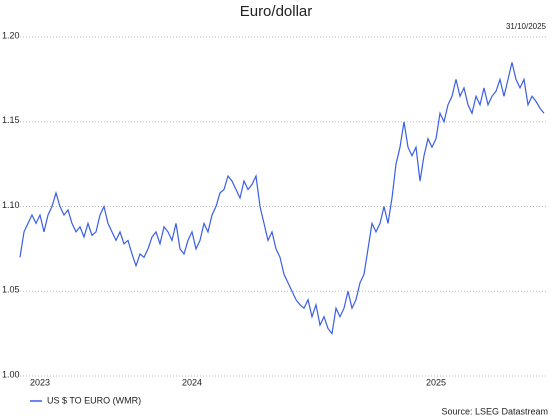 The width and height of the screenshot is (552, 418). Describe the element at coordinates (436, 382) in the screenshot. I see `x-tick-label: 2025` at that location.